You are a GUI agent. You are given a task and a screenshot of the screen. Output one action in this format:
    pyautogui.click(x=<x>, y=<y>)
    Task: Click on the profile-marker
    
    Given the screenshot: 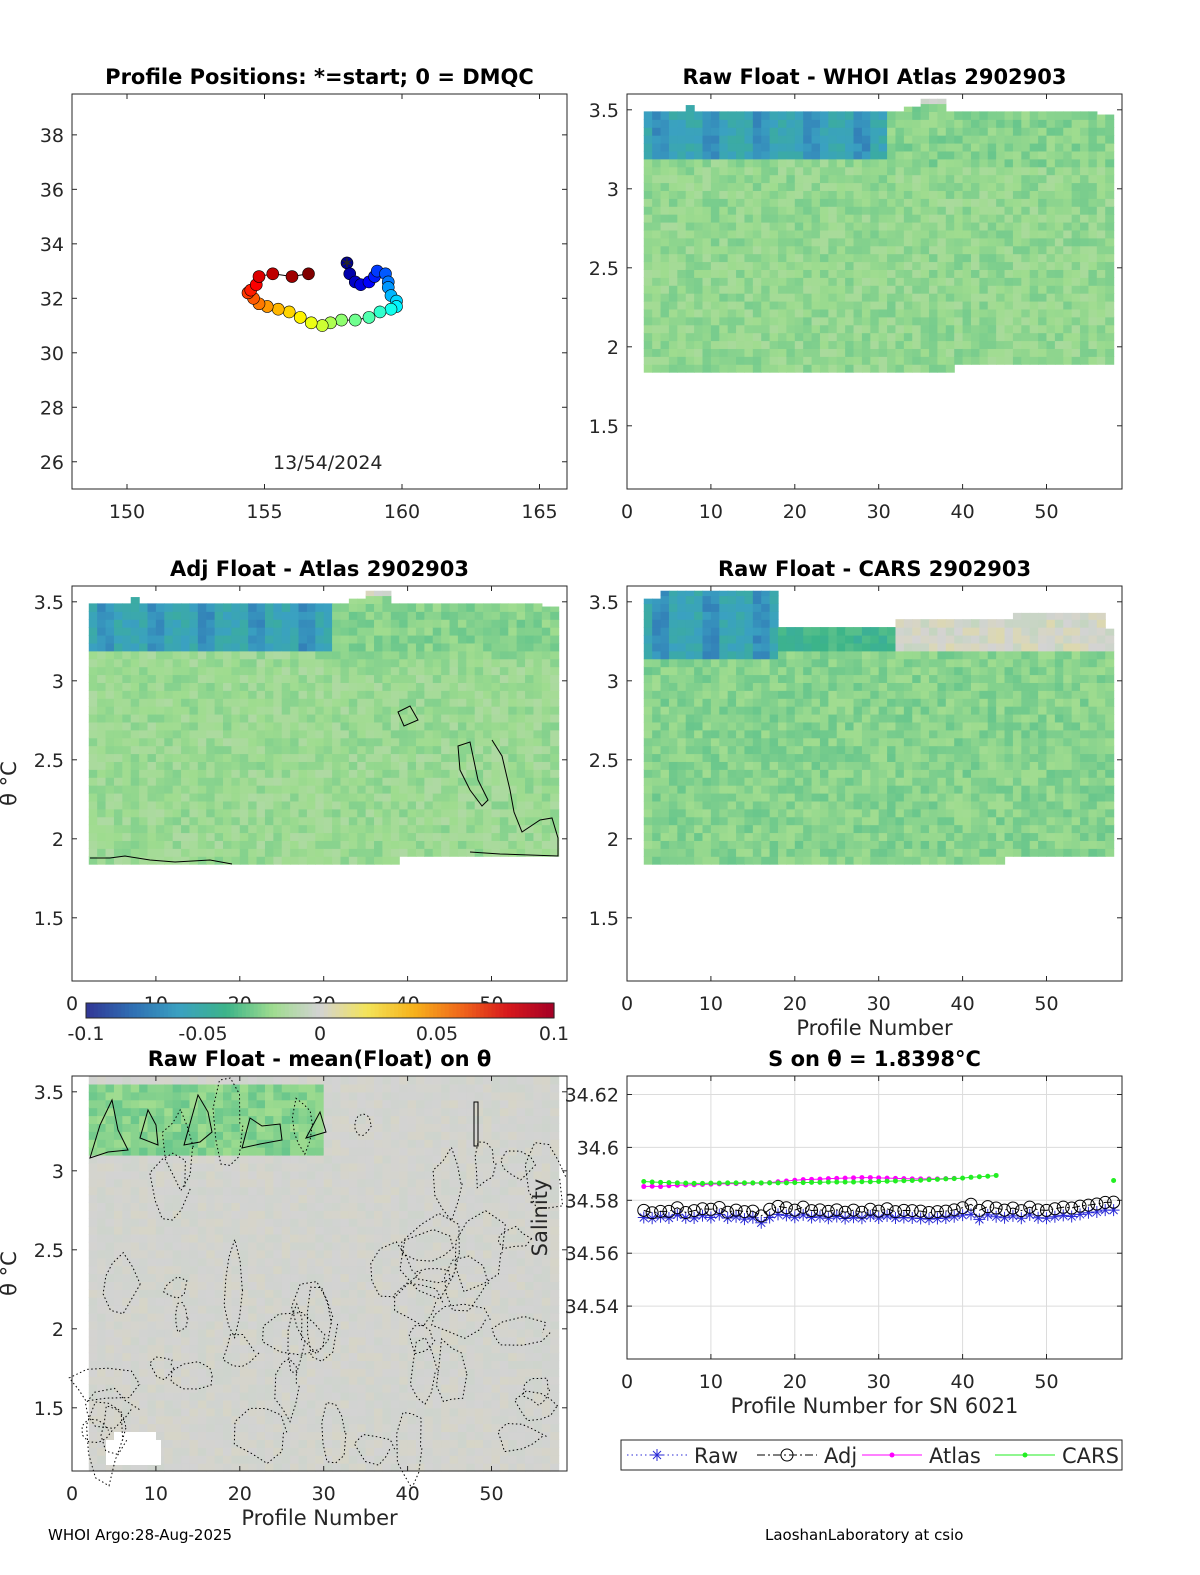 What is the action you would take?
    pyautogui.click(x=289, y=312)
    